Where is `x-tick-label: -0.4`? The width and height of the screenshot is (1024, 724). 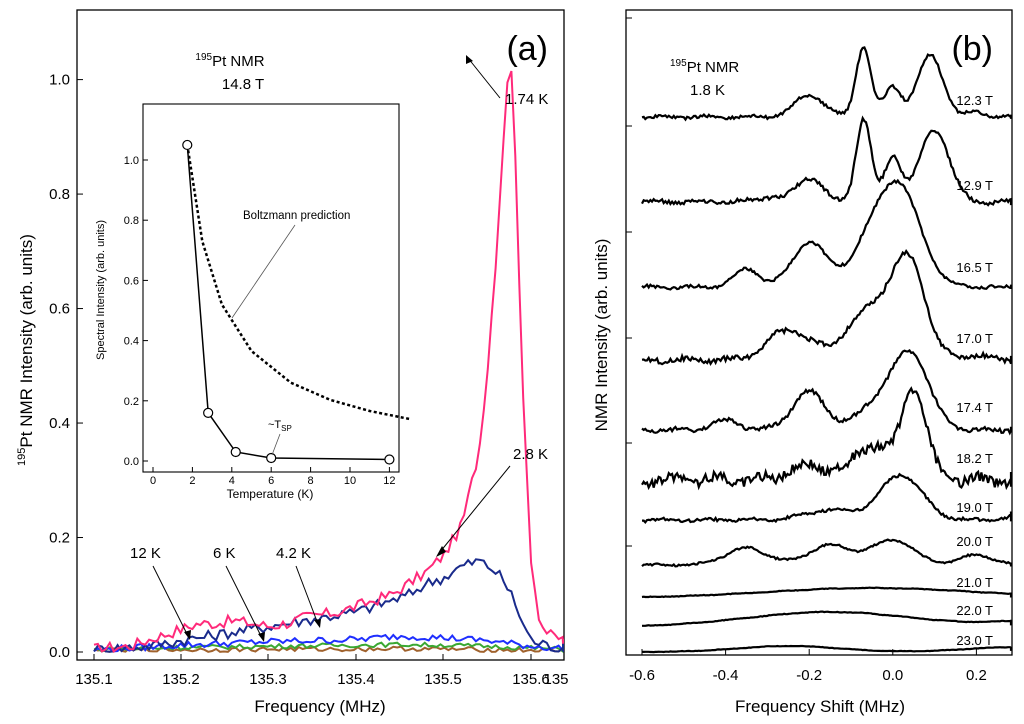
x-tick-label: -0.4 is located at coordinates (726, 675).